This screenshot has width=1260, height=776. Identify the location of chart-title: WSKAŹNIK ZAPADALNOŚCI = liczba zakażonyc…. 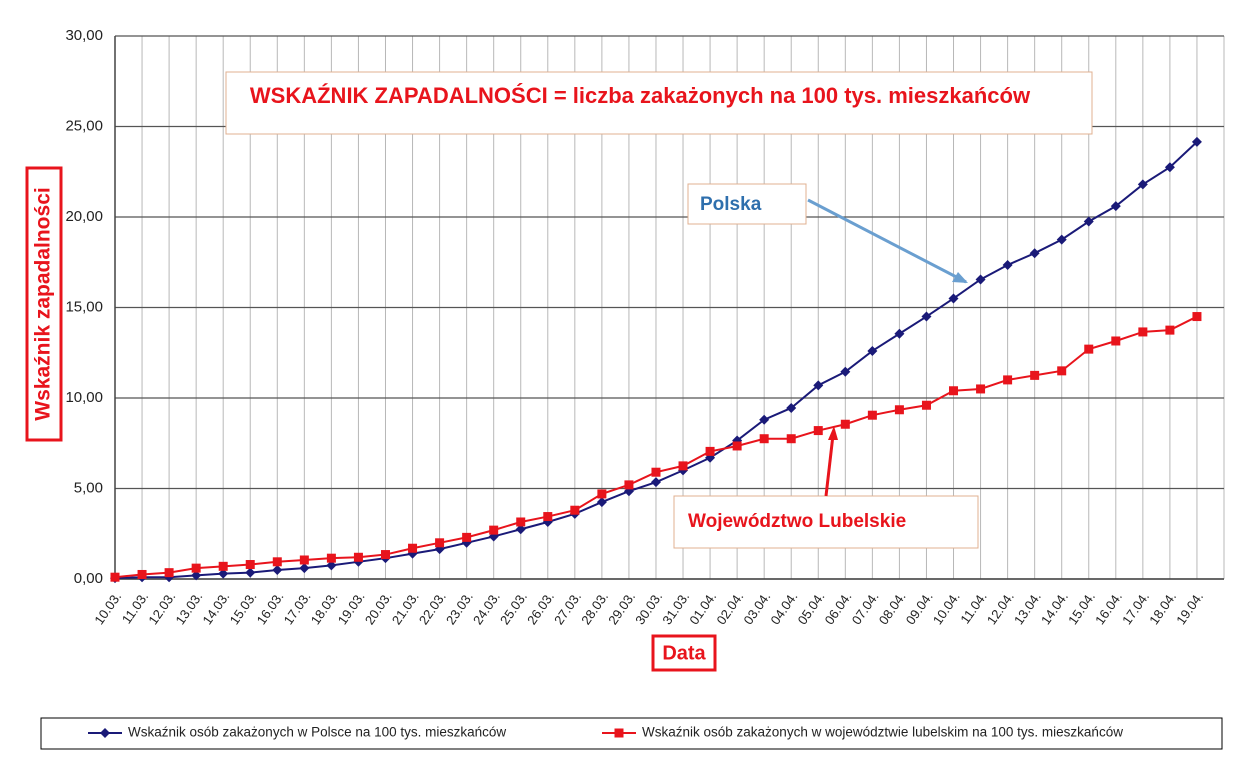
(640, 95).